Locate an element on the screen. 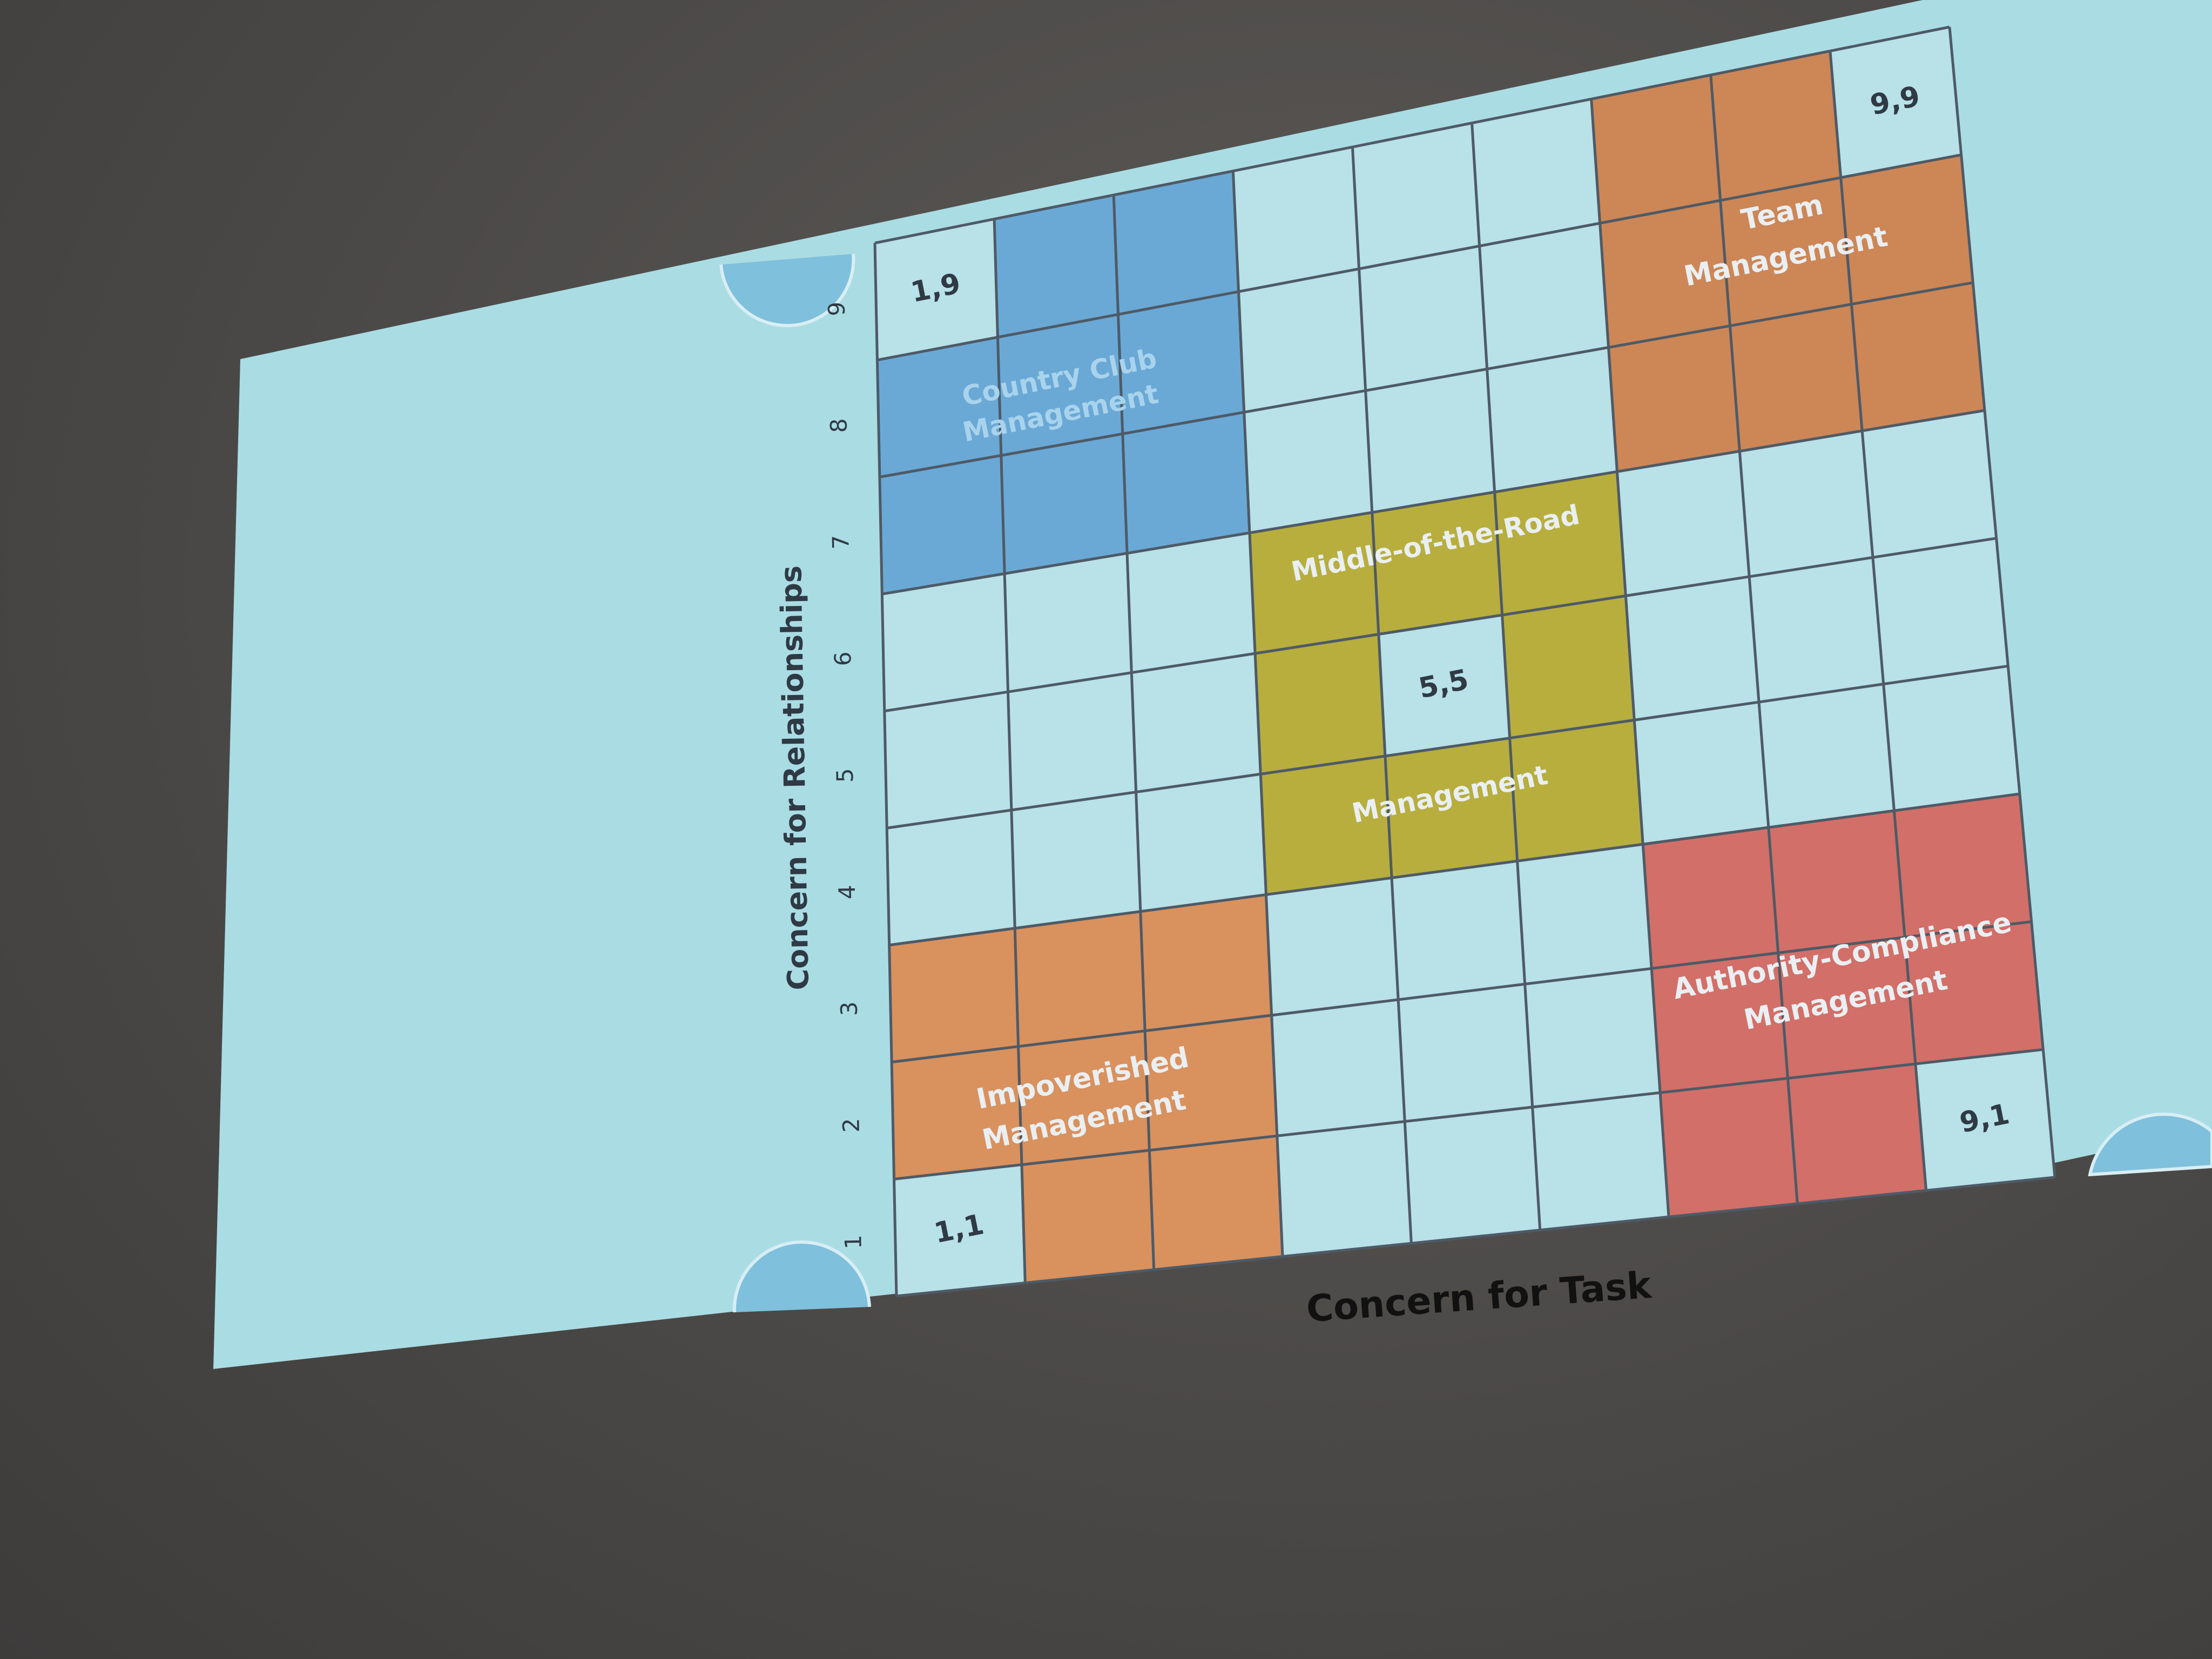  y-tick-label: 3 is located at coordinates (849, 1008).